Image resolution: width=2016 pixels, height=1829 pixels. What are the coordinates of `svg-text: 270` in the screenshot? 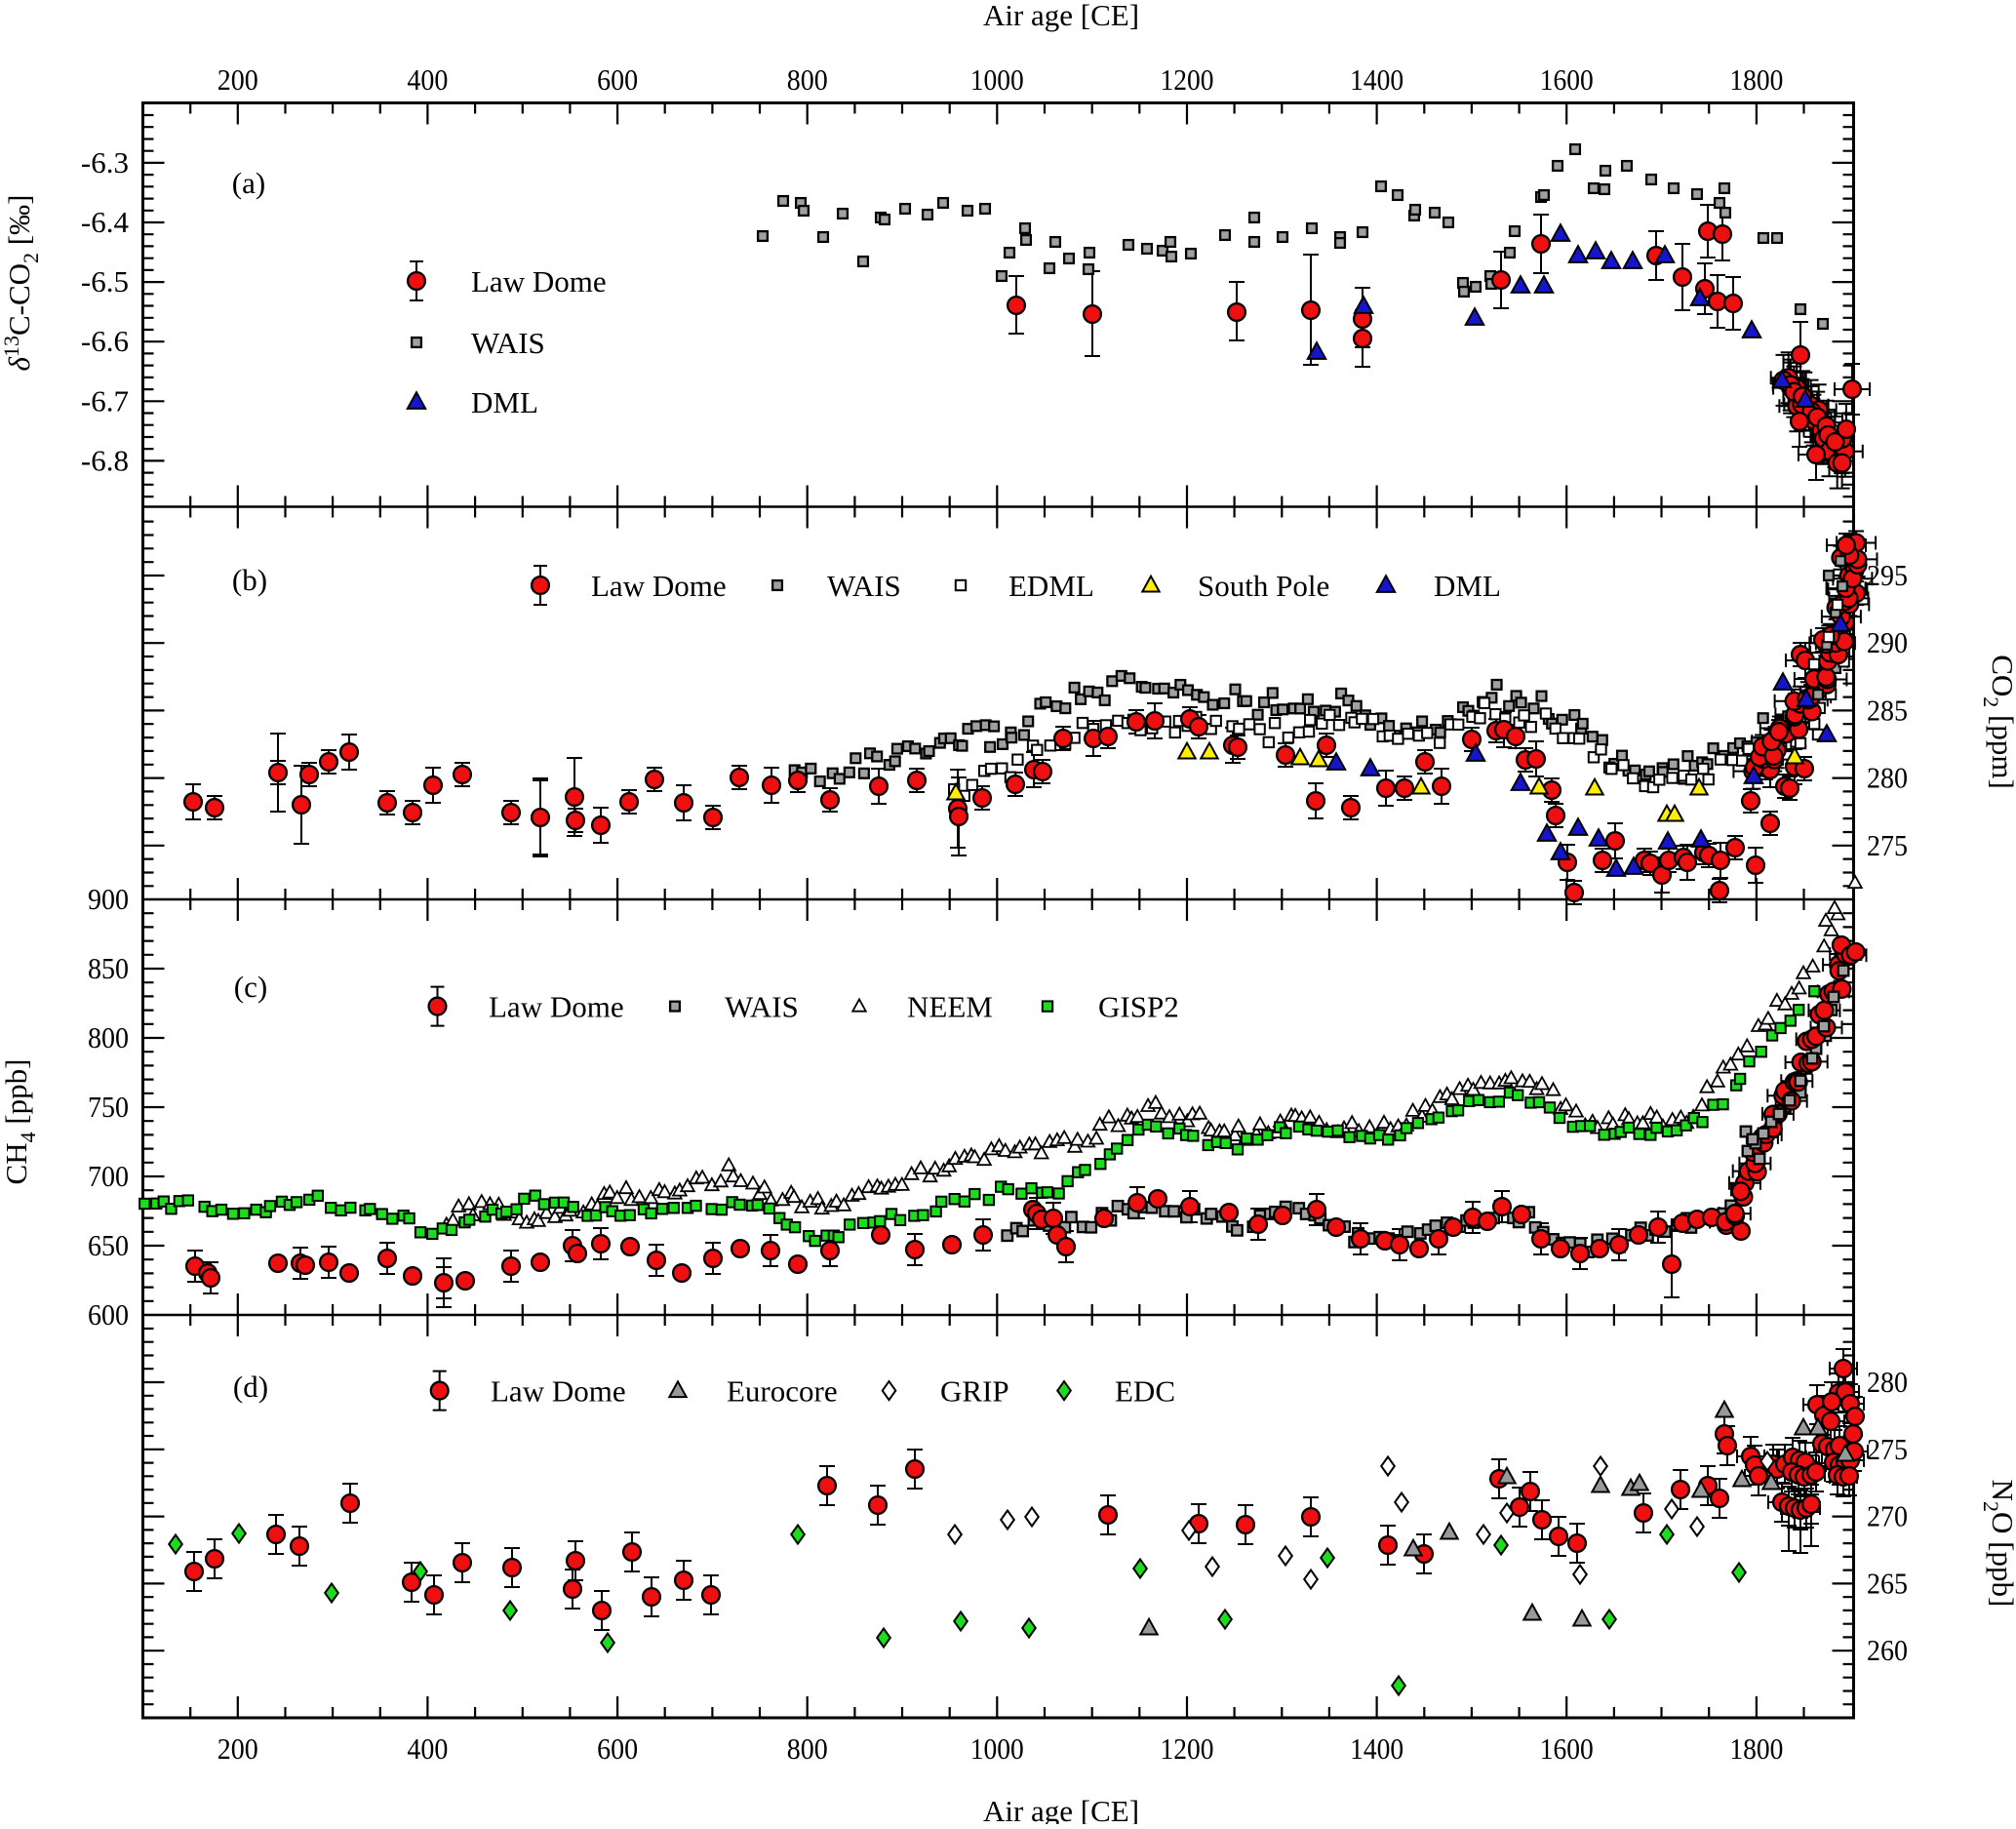 It's located at (1887, 1516).